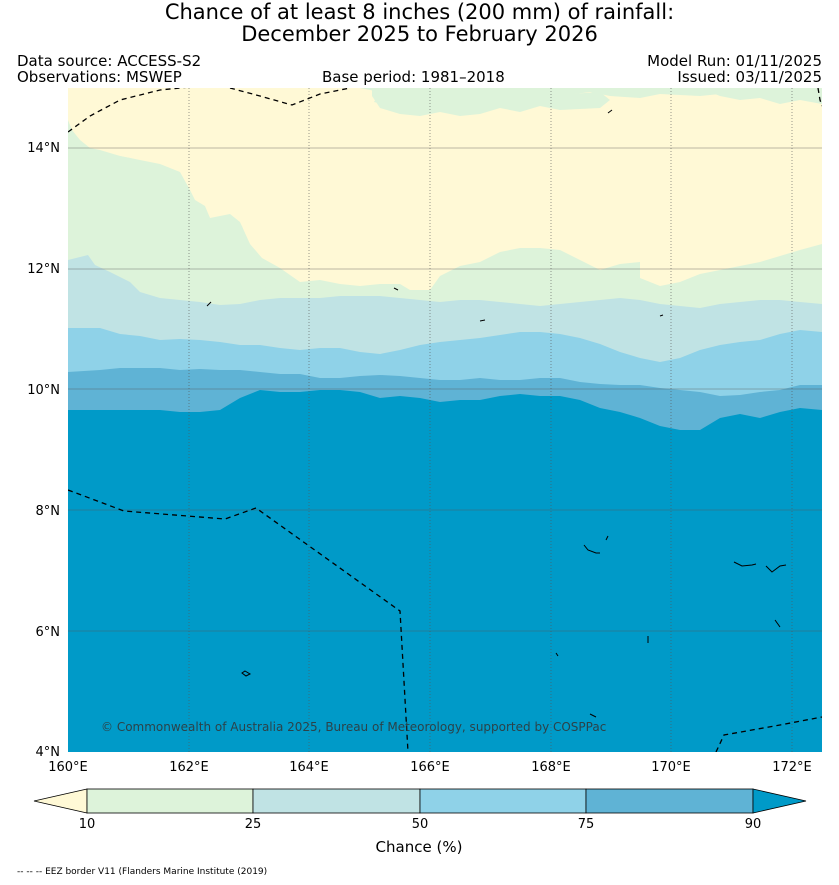 The image size is (839, 885). Describe the element at coordinates (238, 620) in the screenshot. I see `eez-border-south` at that location.